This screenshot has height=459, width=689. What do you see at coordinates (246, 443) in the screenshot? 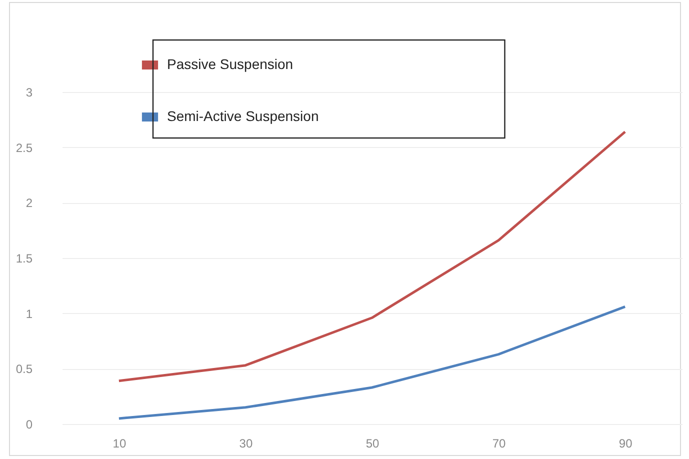
I see `x-tick-label: 30` at bounding box center [246, 443].